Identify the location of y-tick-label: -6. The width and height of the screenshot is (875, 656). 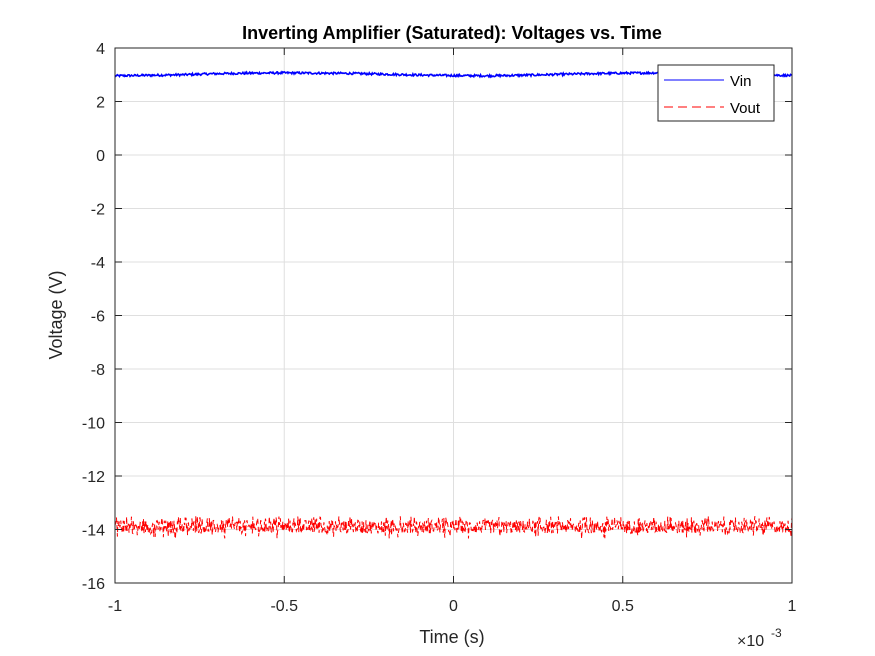
(98, 317).